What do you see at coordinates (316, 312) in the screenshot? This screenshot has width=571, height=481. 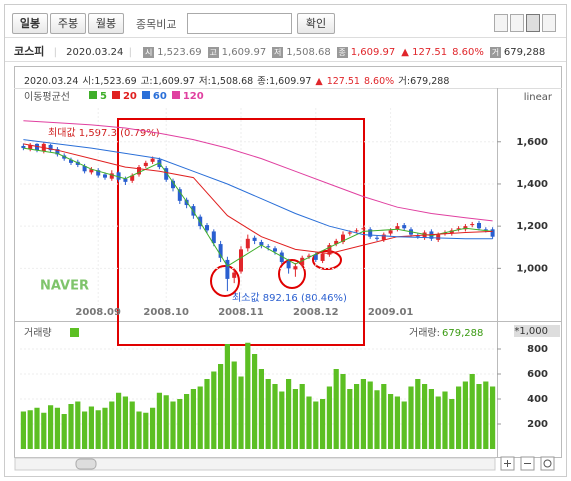 I see `x-tick-label: 2008.12` at bounding box center [316, 312].